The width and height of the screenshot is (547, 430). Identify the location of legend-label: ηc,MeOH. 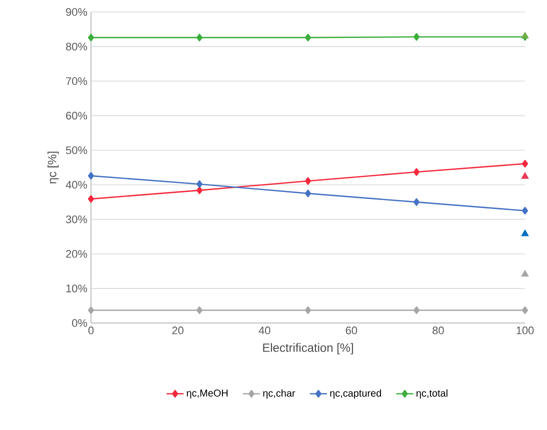
(207, 394).